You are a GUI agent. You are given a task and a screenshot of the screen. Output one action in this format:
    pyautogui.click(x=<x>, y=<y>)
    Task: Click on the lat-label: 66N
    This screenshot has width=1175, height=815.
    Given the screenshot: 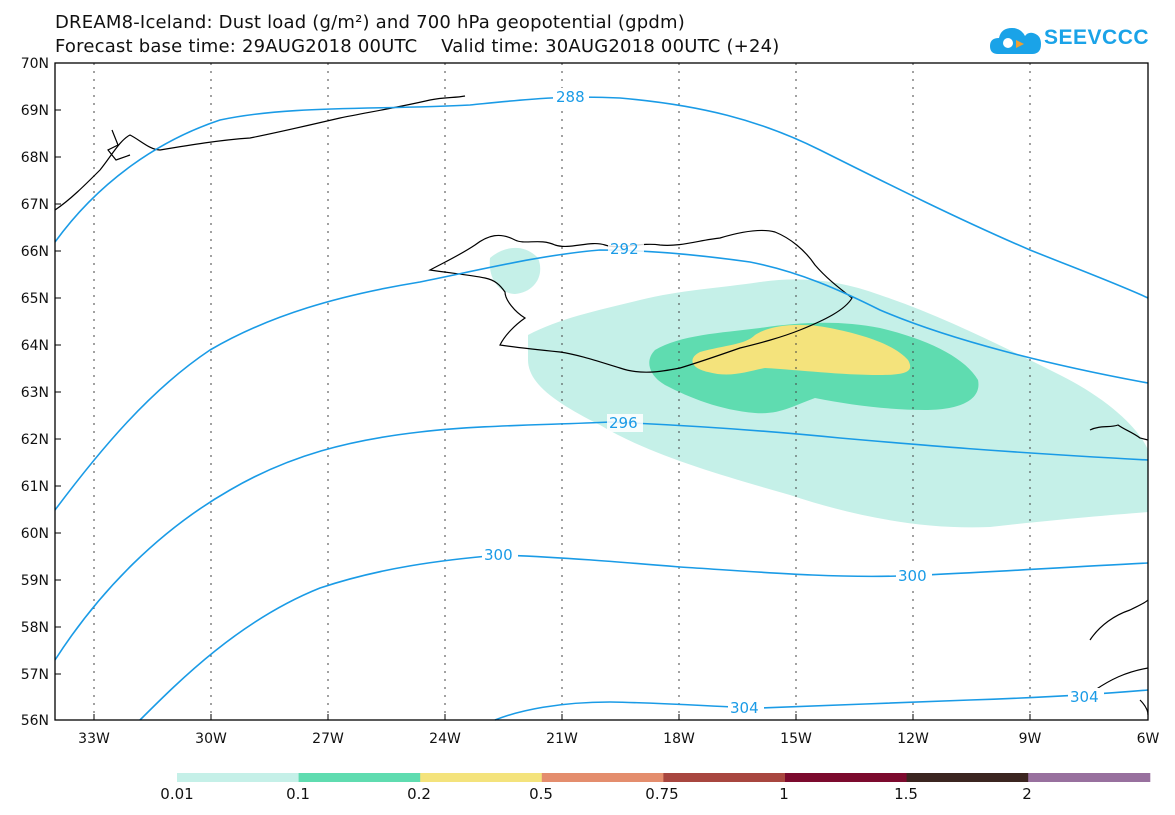 What is the action you would take?
    pyautogui.click(x=35, y=252)
    